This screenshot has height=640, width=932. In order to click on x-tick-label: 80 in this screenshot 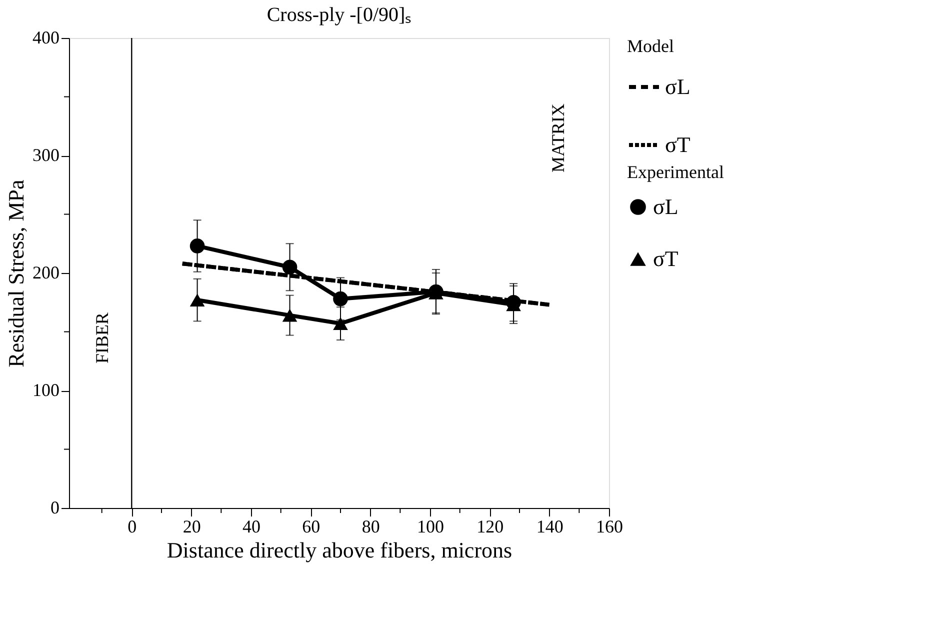, I will do `click(371, 526)`.